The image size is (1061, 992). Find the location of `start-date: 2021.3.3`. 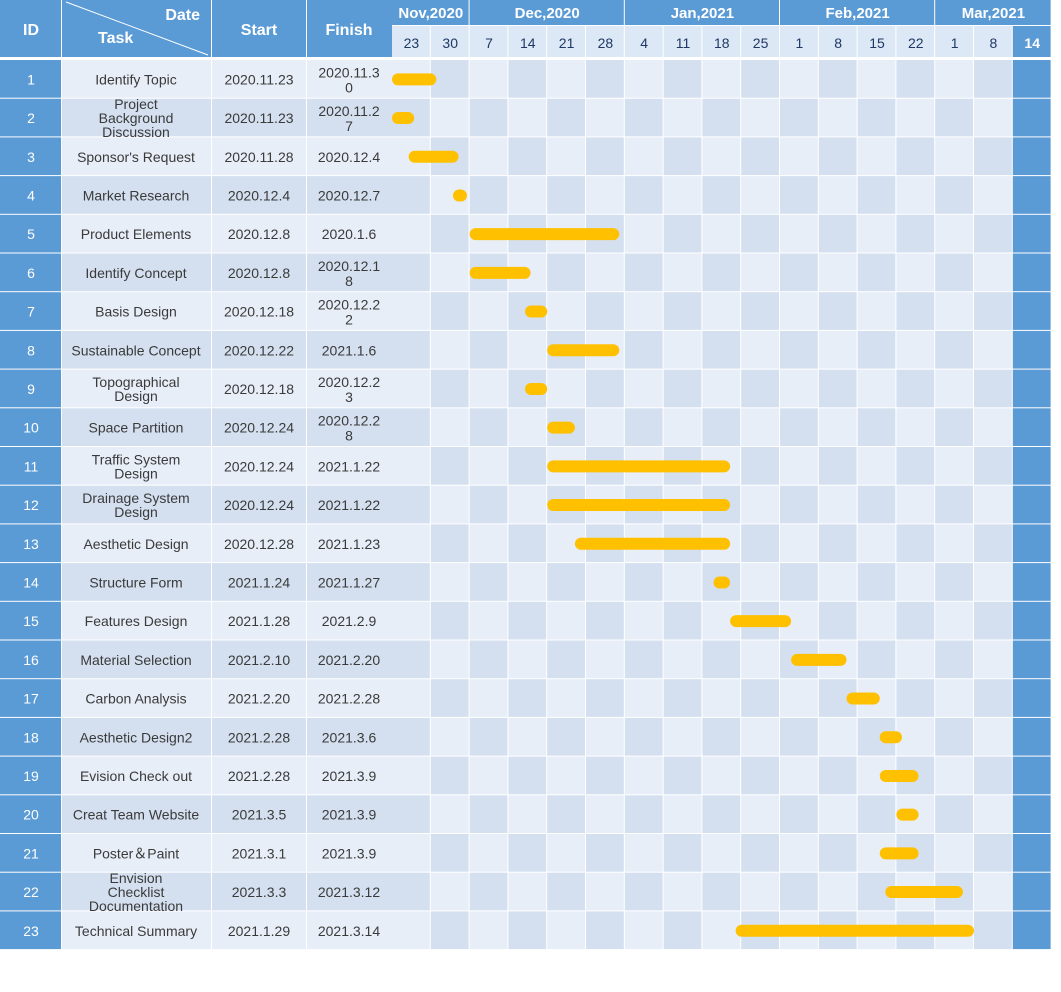

start-date: 2021.3.3 is located at coordinates (259, 892).